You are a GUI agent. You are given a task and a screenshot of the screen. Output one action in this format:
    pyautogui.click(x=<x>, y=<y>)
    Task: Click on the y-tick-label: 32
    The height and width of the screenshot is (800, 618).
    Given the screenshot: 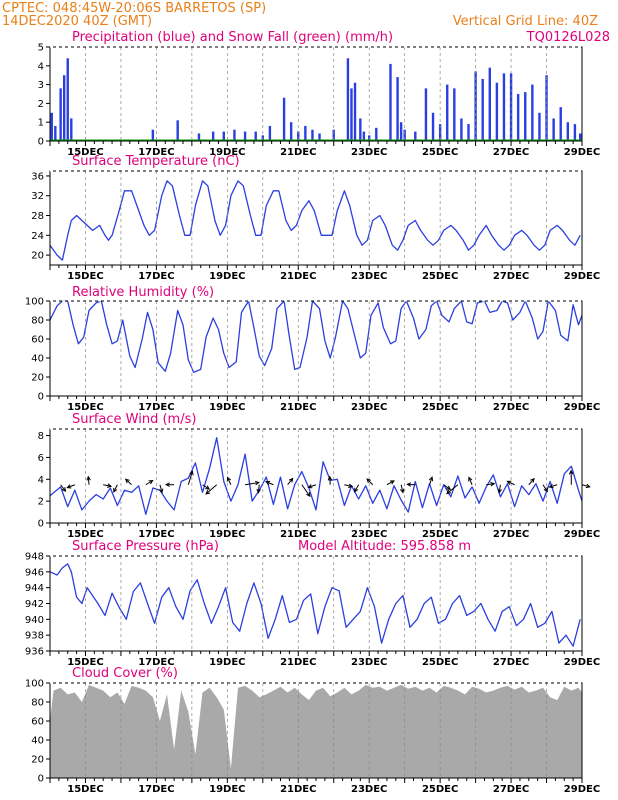 What is the action you would take?
    pyautogui.click(x=37, y=196)
    